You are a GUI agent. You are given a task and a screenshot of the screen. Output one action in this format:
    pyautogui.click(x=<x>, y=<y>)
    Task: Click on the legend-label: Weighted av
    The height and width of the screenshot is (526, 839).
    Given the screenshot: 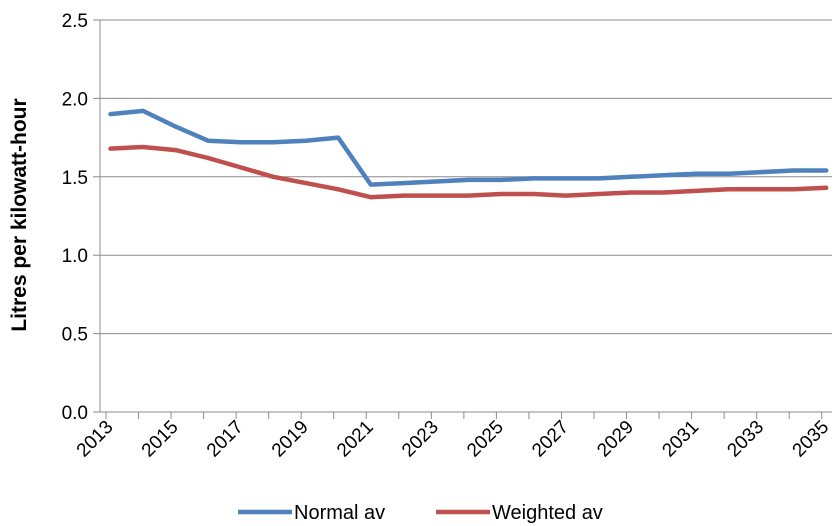 What is the action you would take?
    pyautogui.click(x=547, y=513)
    